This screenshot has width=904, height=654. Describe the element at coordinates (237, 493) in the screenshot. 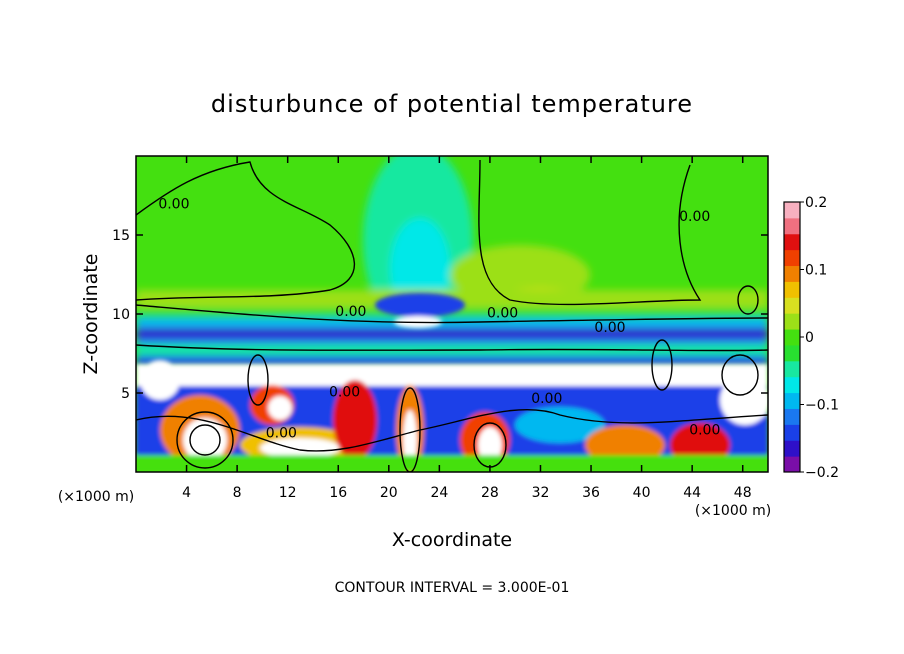

I see `x-tick-label: 8` at that location.